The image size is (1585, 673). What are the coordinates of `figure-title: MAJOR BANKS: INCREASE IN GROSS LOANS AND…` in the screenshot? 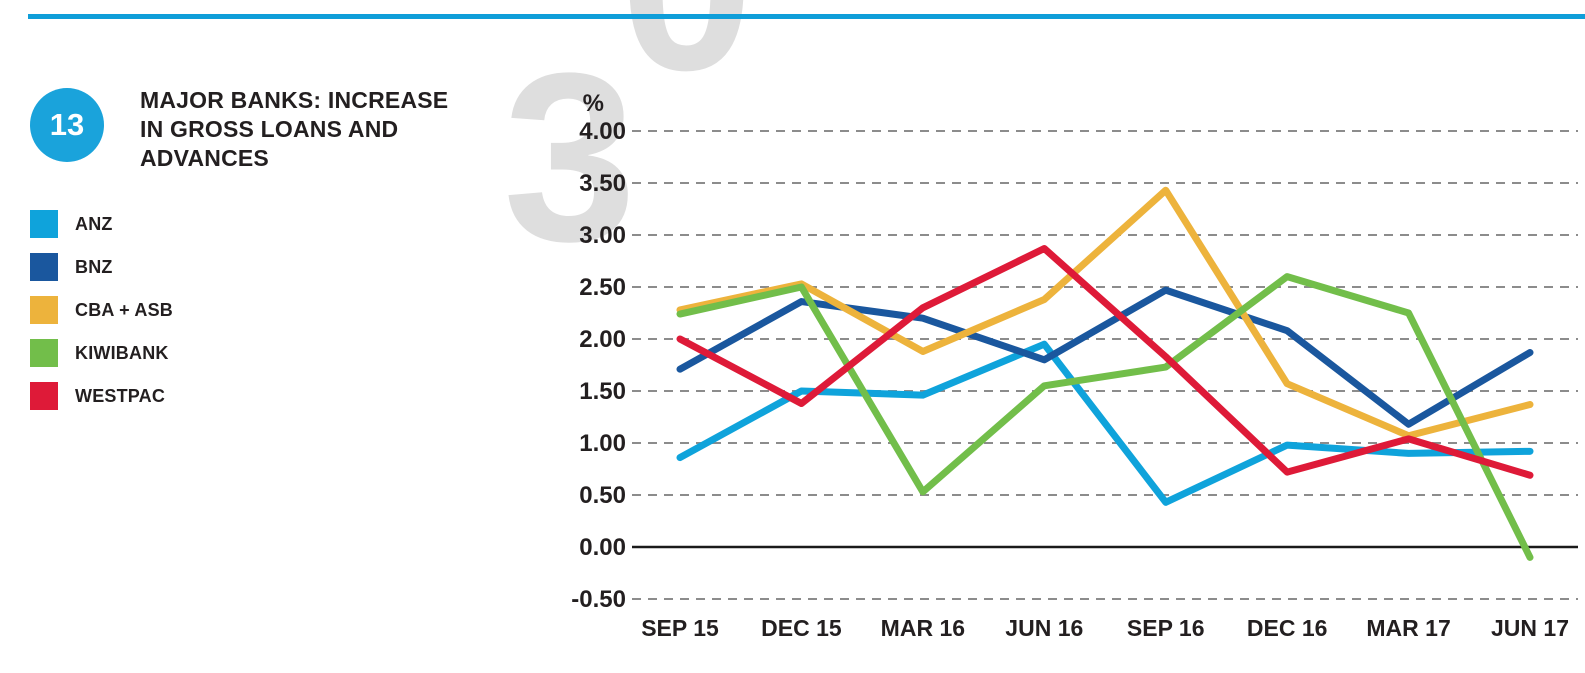 It's located at (294, 129).